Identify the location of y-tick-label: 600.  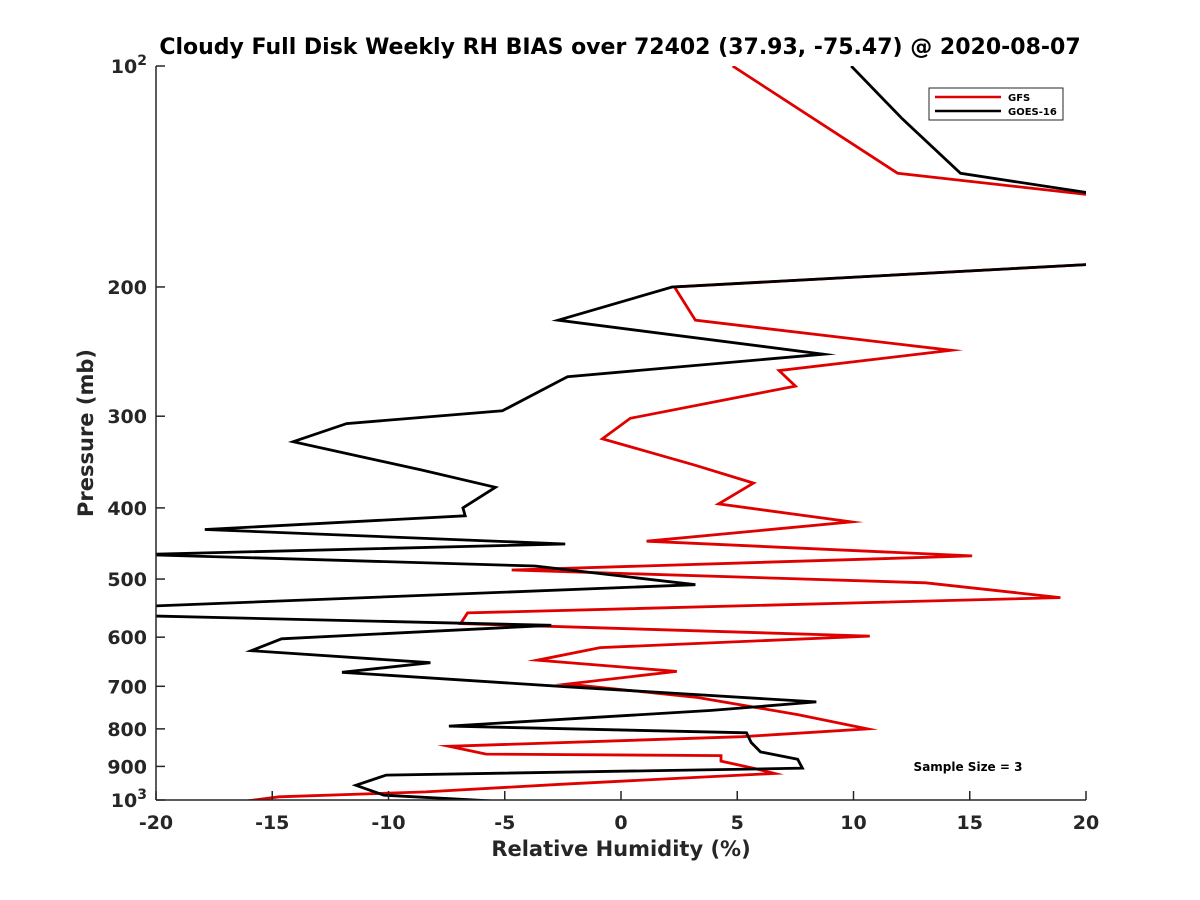
(127, 638).